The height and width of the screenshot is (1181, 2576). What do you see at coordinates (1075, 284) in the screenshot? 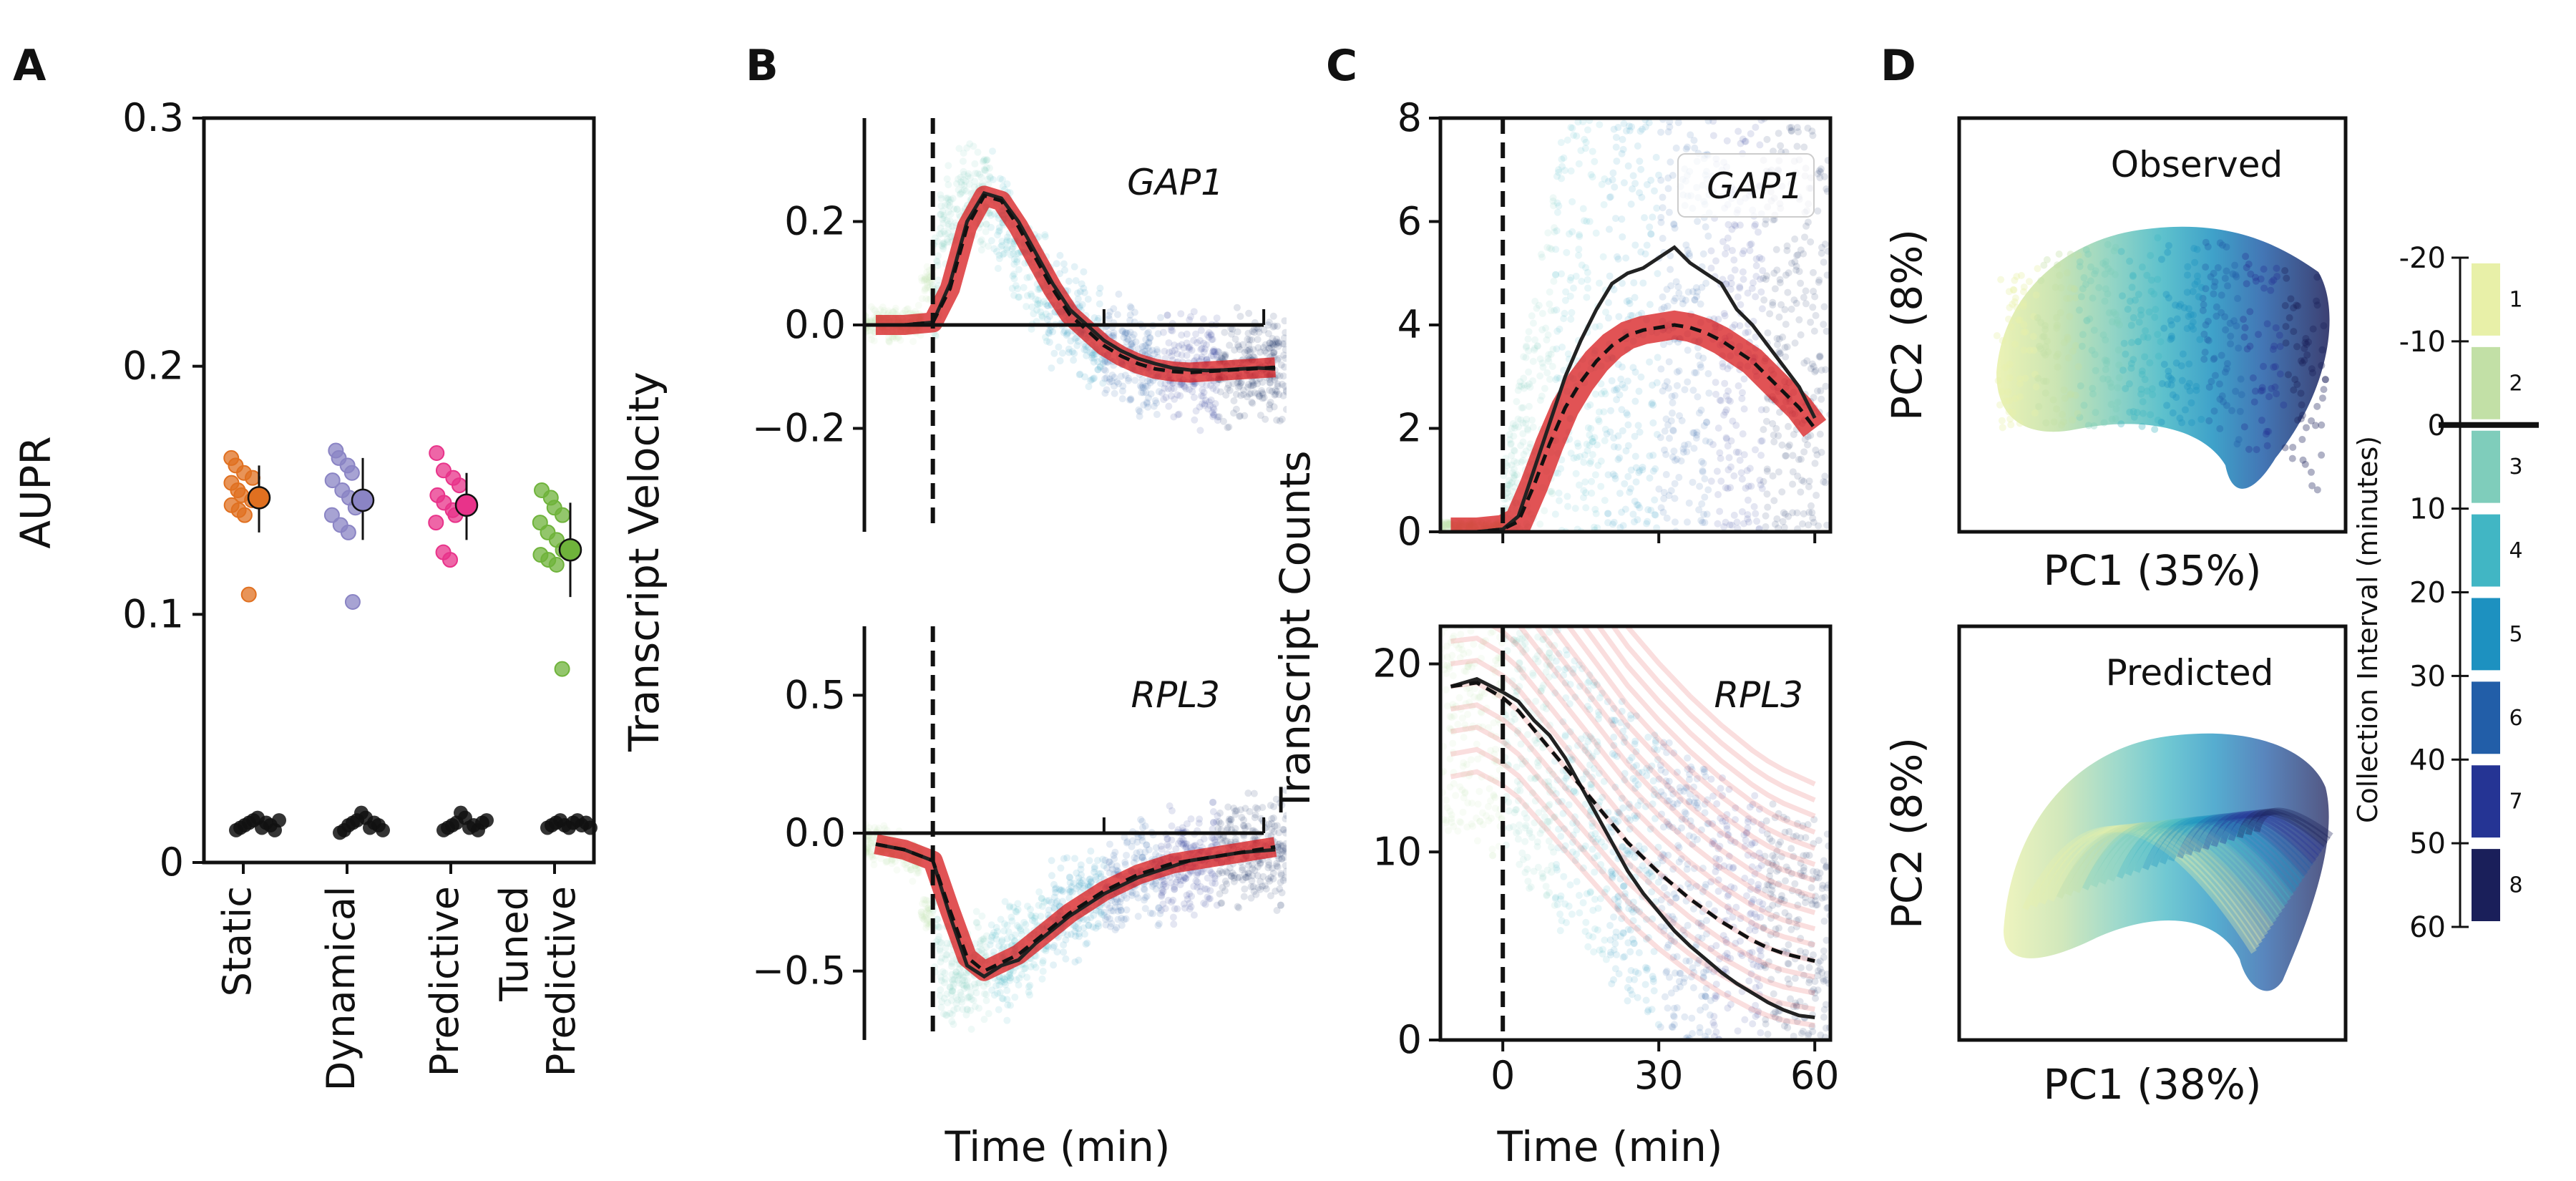
I see `b-predicted-line` at bounding box center [1075, 284].